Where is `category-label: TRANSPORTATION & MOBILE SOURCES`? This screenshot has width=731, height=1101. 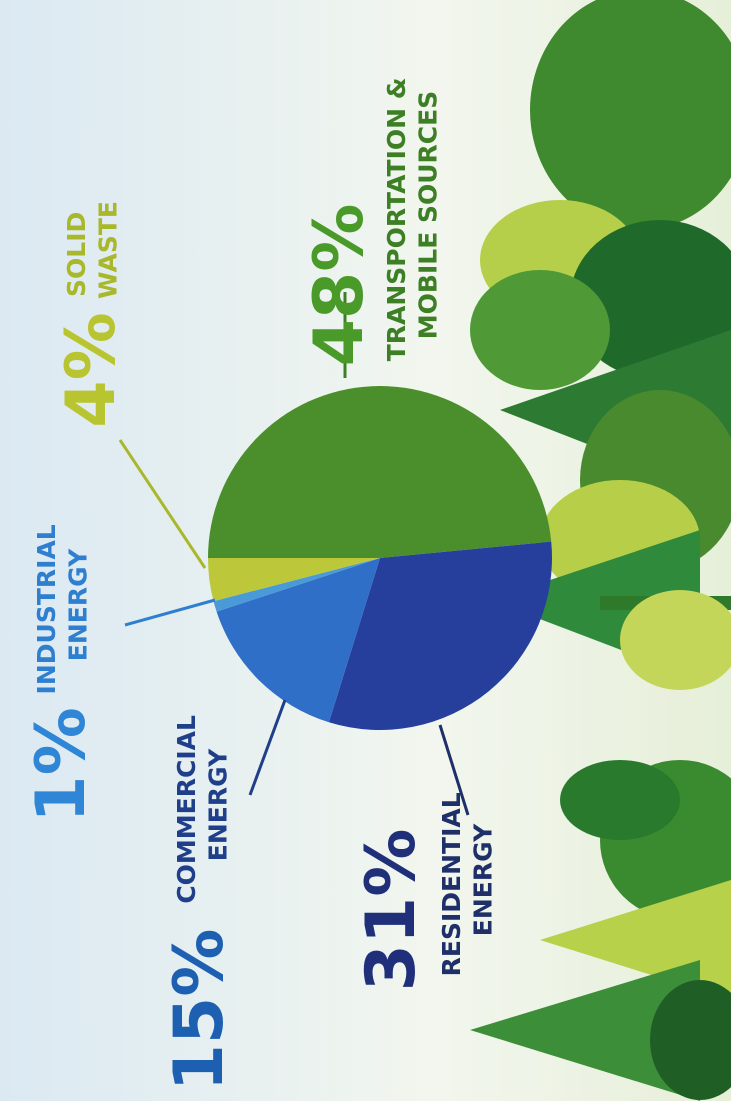 category-label: TRANSPORTATION & MOBILE SOURCES is located at coordinates (412, 215).